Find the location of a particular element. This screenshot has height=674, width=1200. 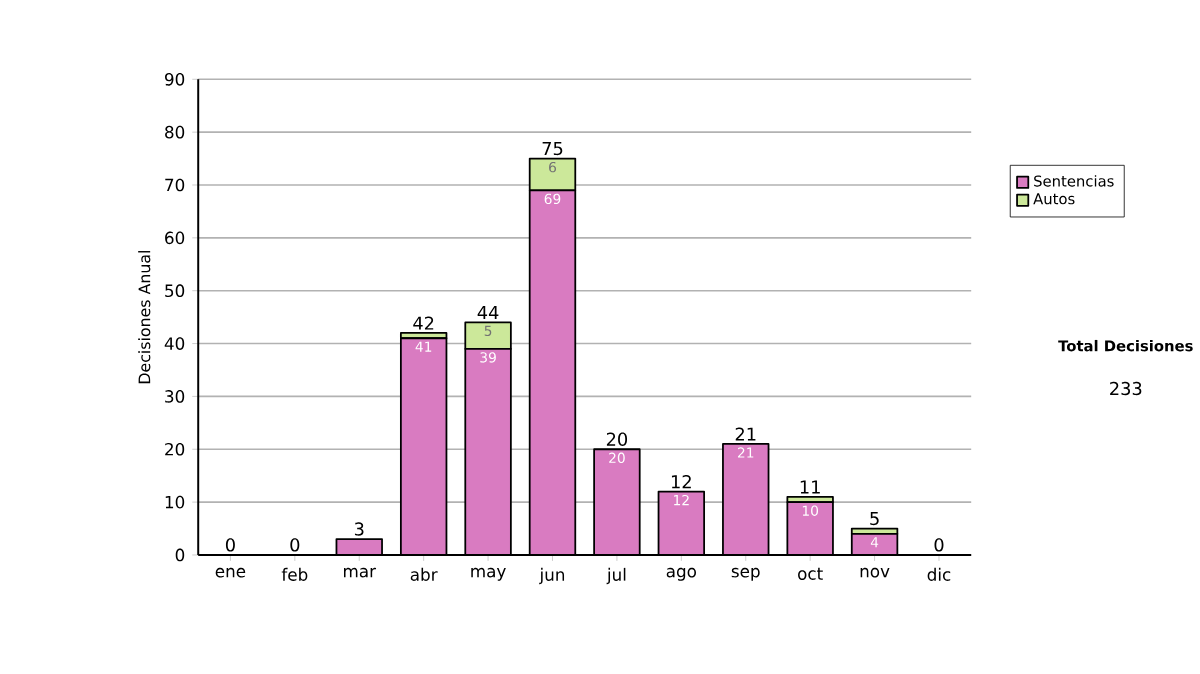

total-label: 75 is located at coordinates (552, 149).